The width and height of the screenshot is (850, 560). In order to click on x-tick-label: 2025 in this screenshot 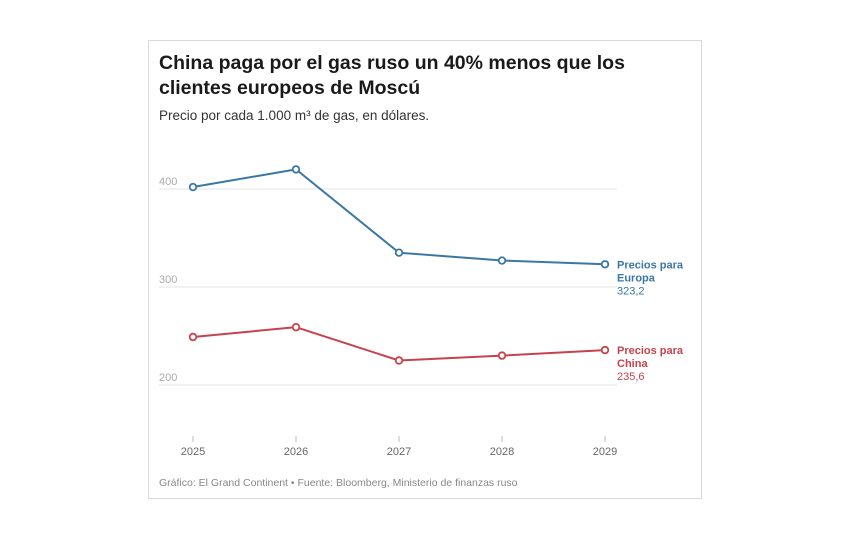, I will do `click(193, 452)`.